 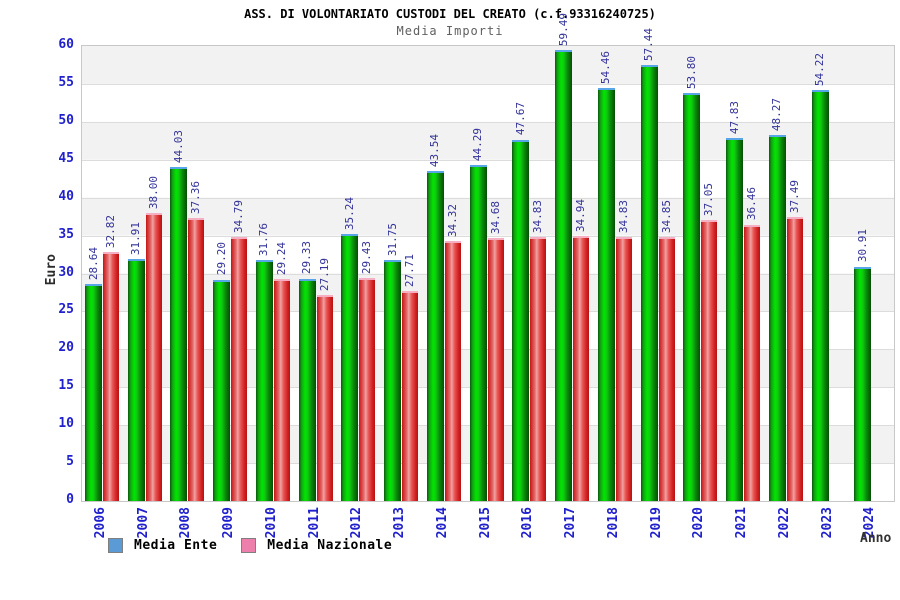 I want to click on chart-subtitle: Media Importi, so click(x=450, y=31).